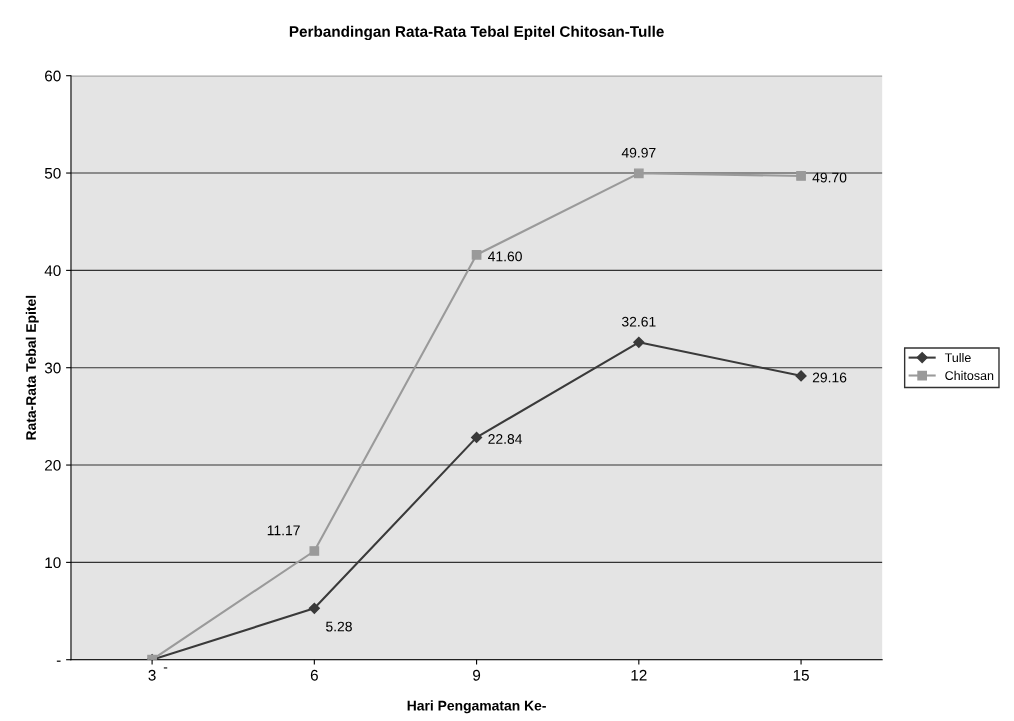 The height and width of the screenshot is (721, 1014). What do you see at coordinates (476, 33) in the screenshot?
I see `chart-title: Perbandingan Rata-Rata Tebal Epitel Chitosan-Tulle` at bounding box center [476, 33].